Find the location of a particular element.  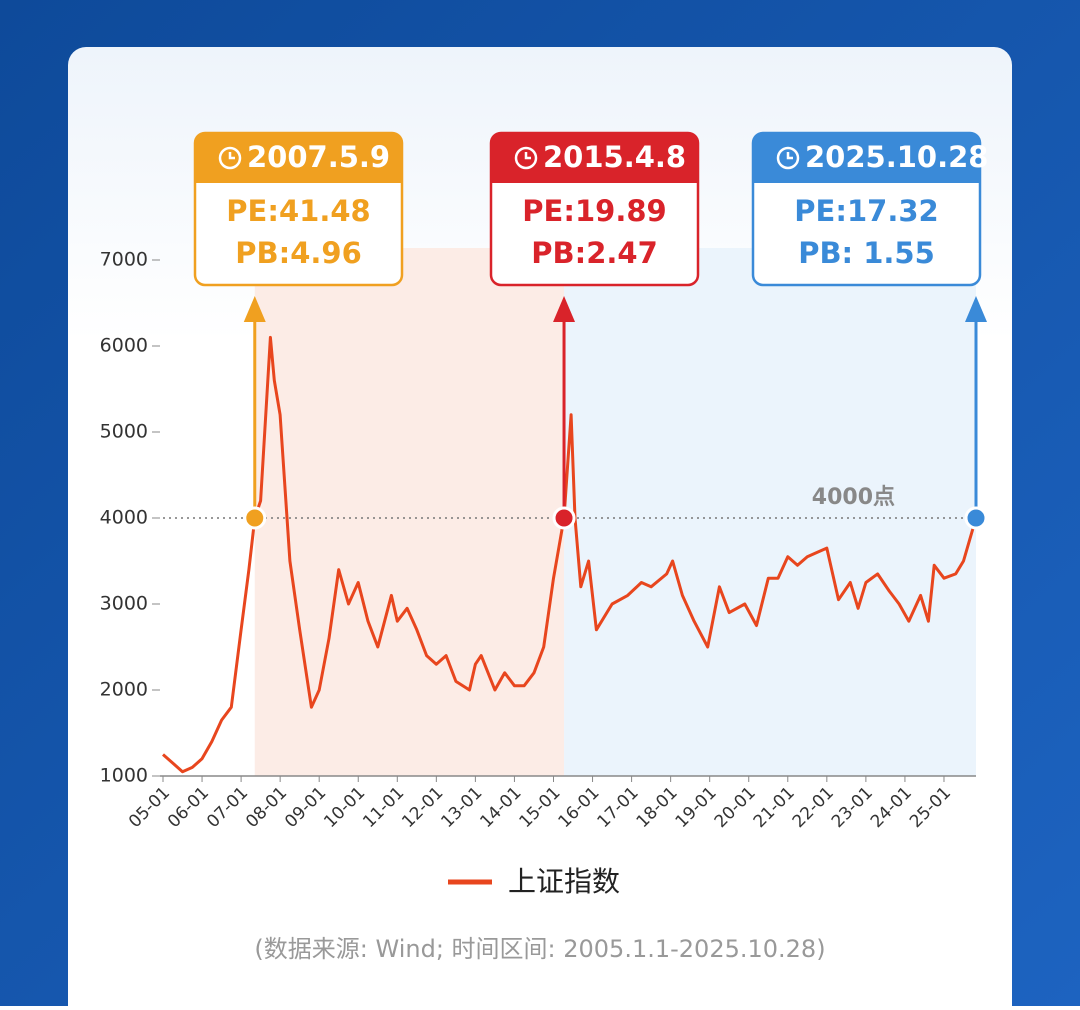

annotation-date: 2007.5.9 is located at coordinates (318, 157).